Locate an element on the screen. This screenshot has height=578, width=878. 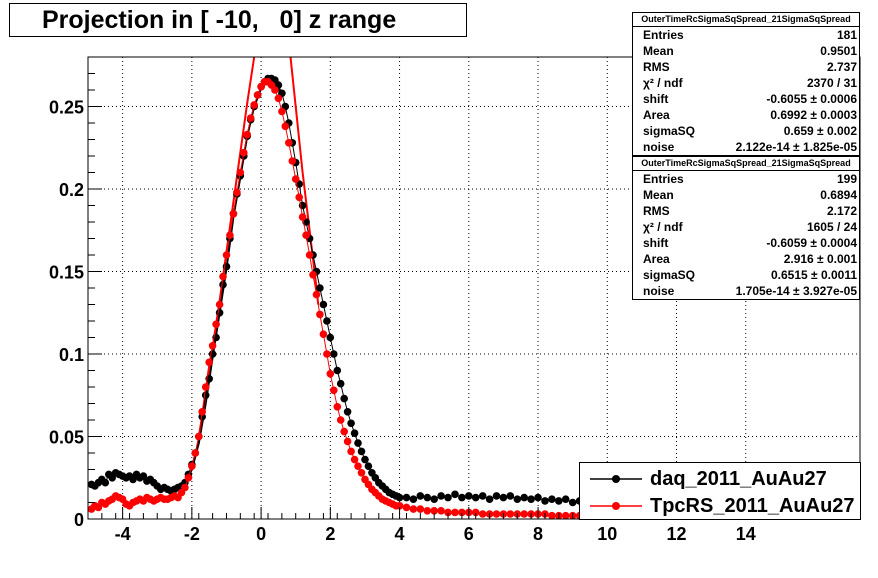
stats-row-shift: shift -0.6055 ± 0.0006 is located at coordinates (750, 99).